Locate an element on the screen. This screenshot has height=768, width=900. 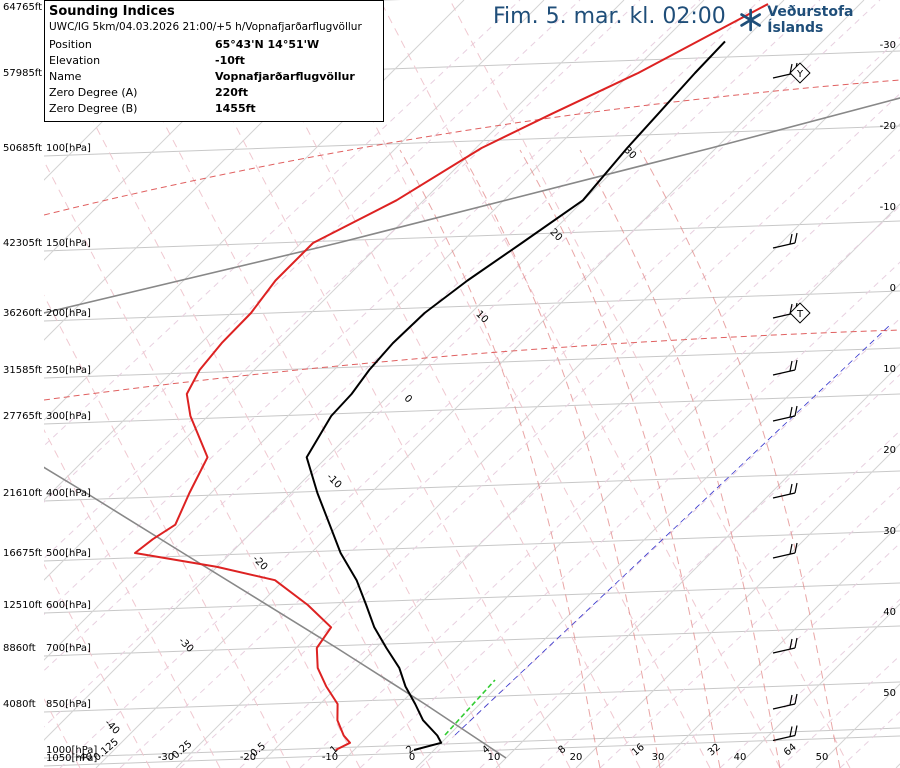
pressure-label: 200[hPa] is located at coordinates (68, 313).